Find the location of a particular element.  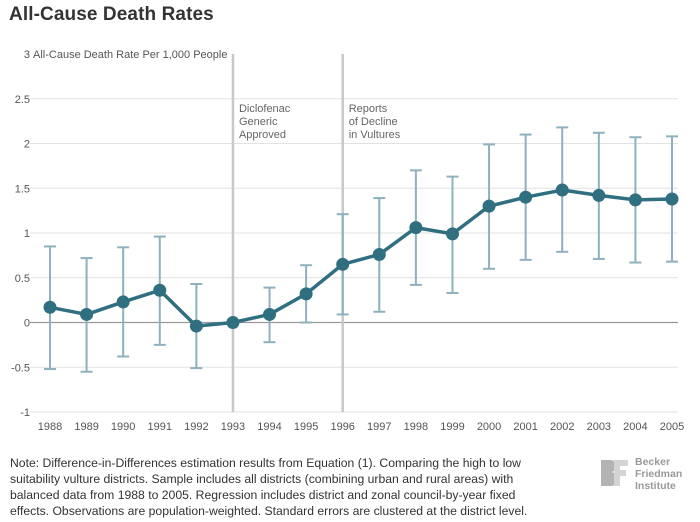

x-tick-label: 2004 is located at coordinates (635, 427).